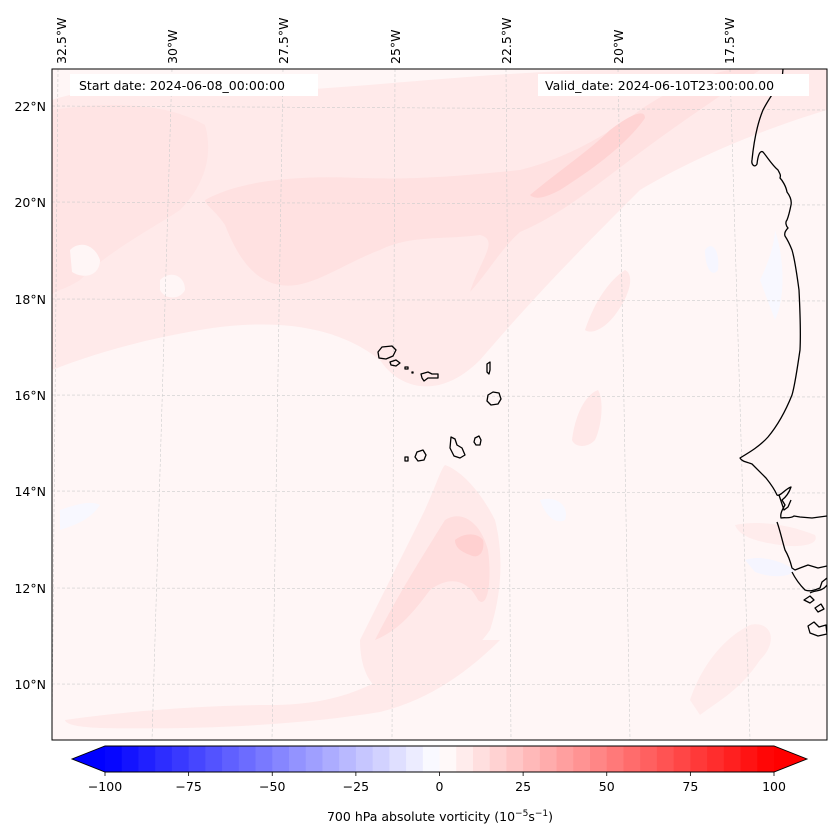 Image resolution: width=837 pixels, height=839 pixels. I want to click on coastline-senegal-estuary, so click(785, 502).